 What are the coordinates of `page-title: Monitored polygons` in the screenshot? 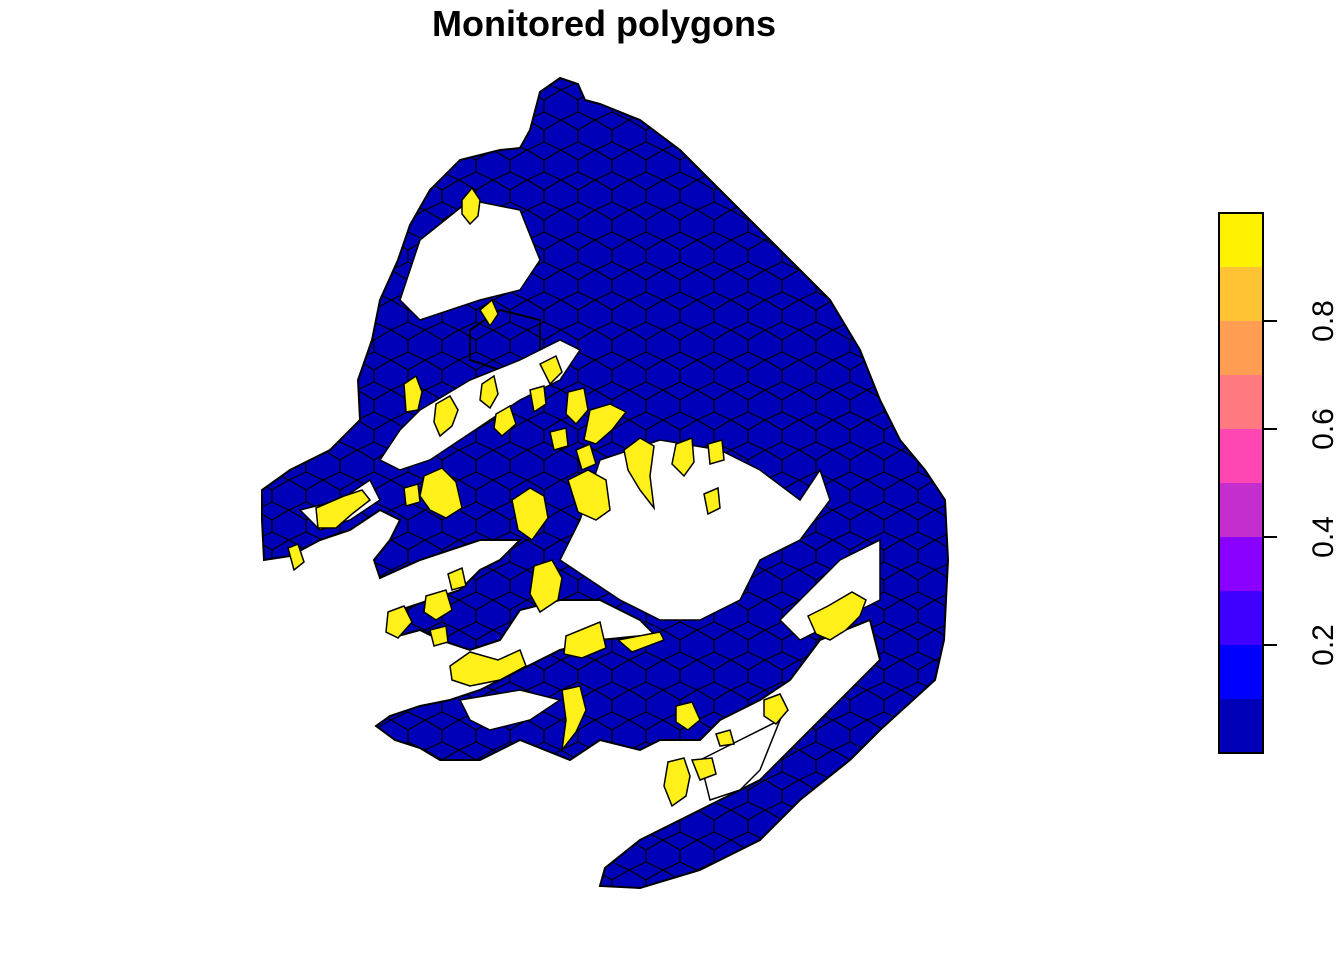 It's located at (604, 23).